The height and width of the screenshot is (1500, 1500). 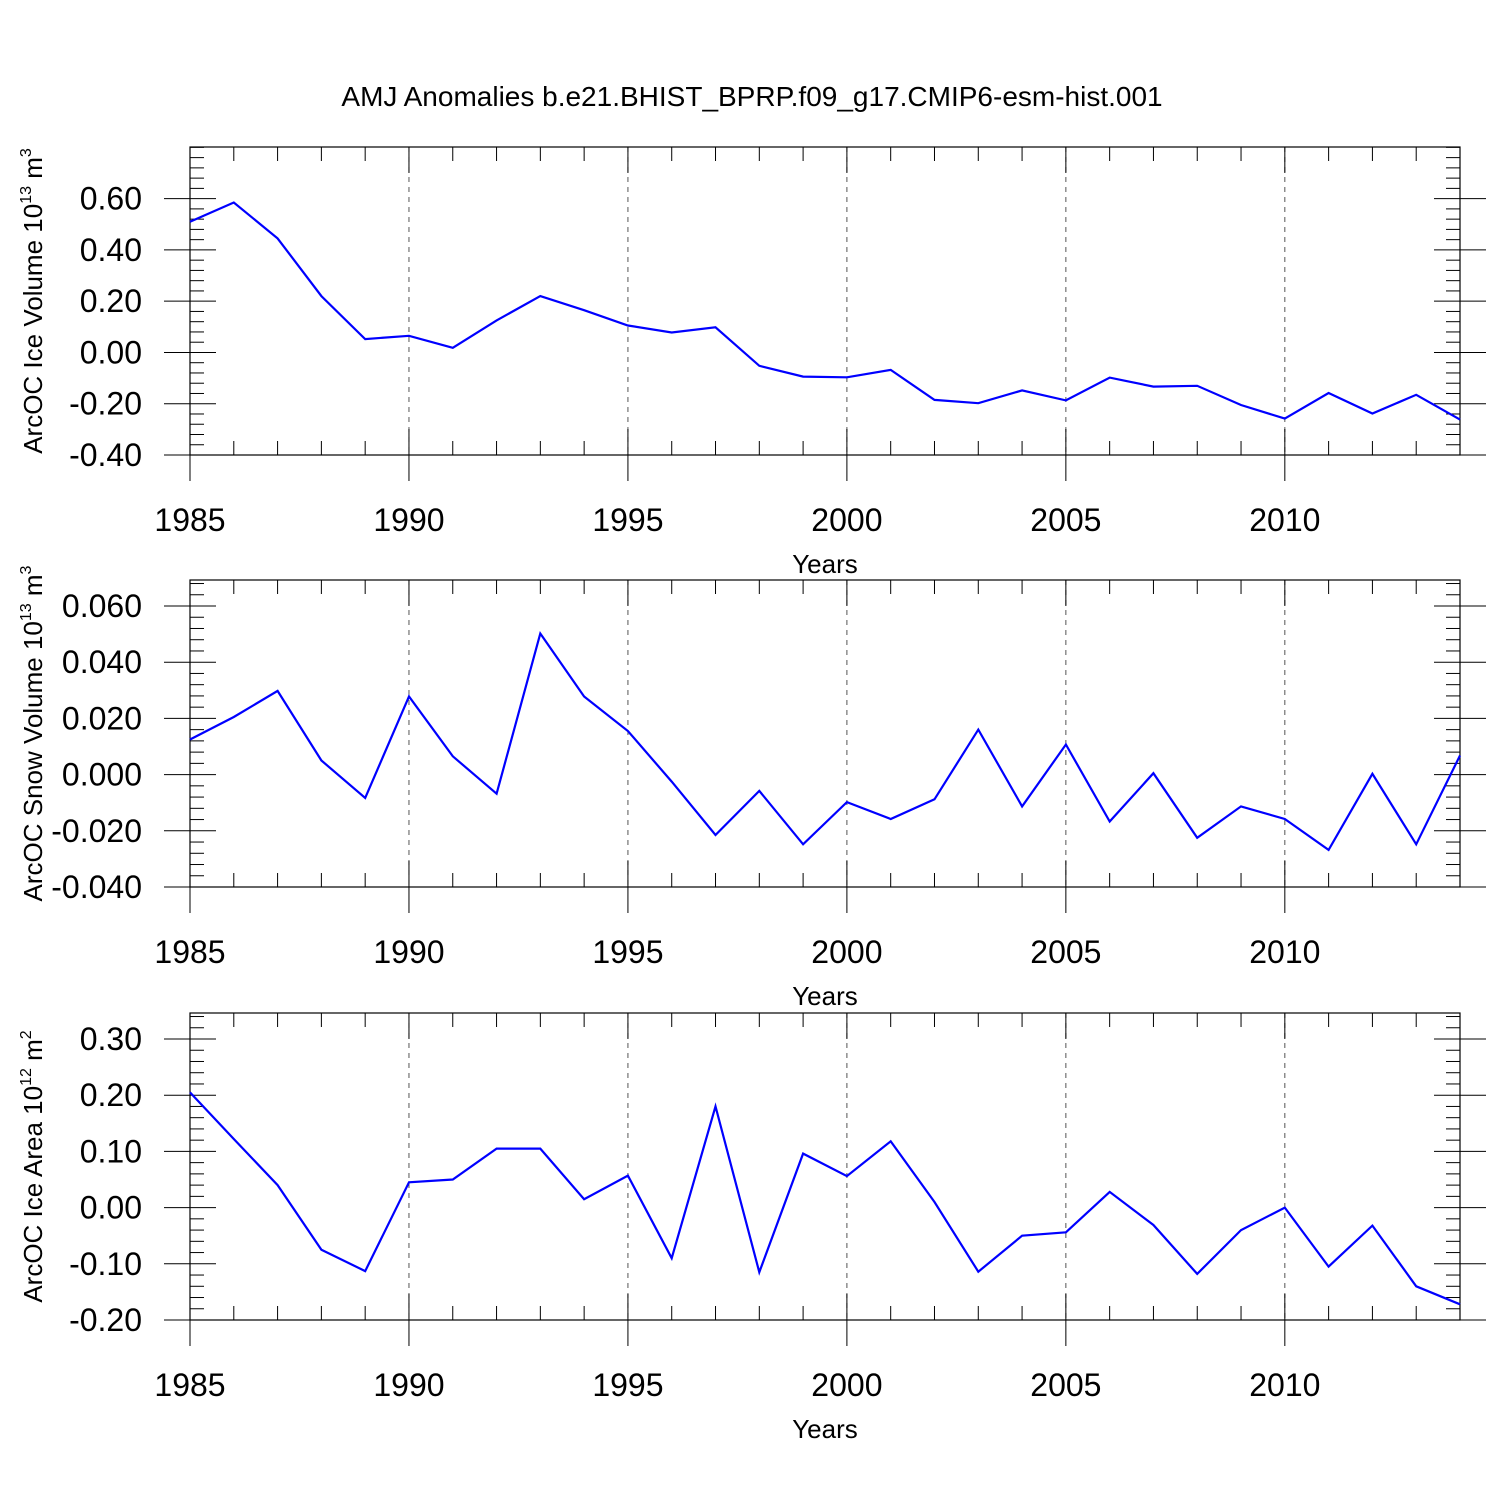 I want to click on y-tick-label: 0.000, so click(x=102, y=775).